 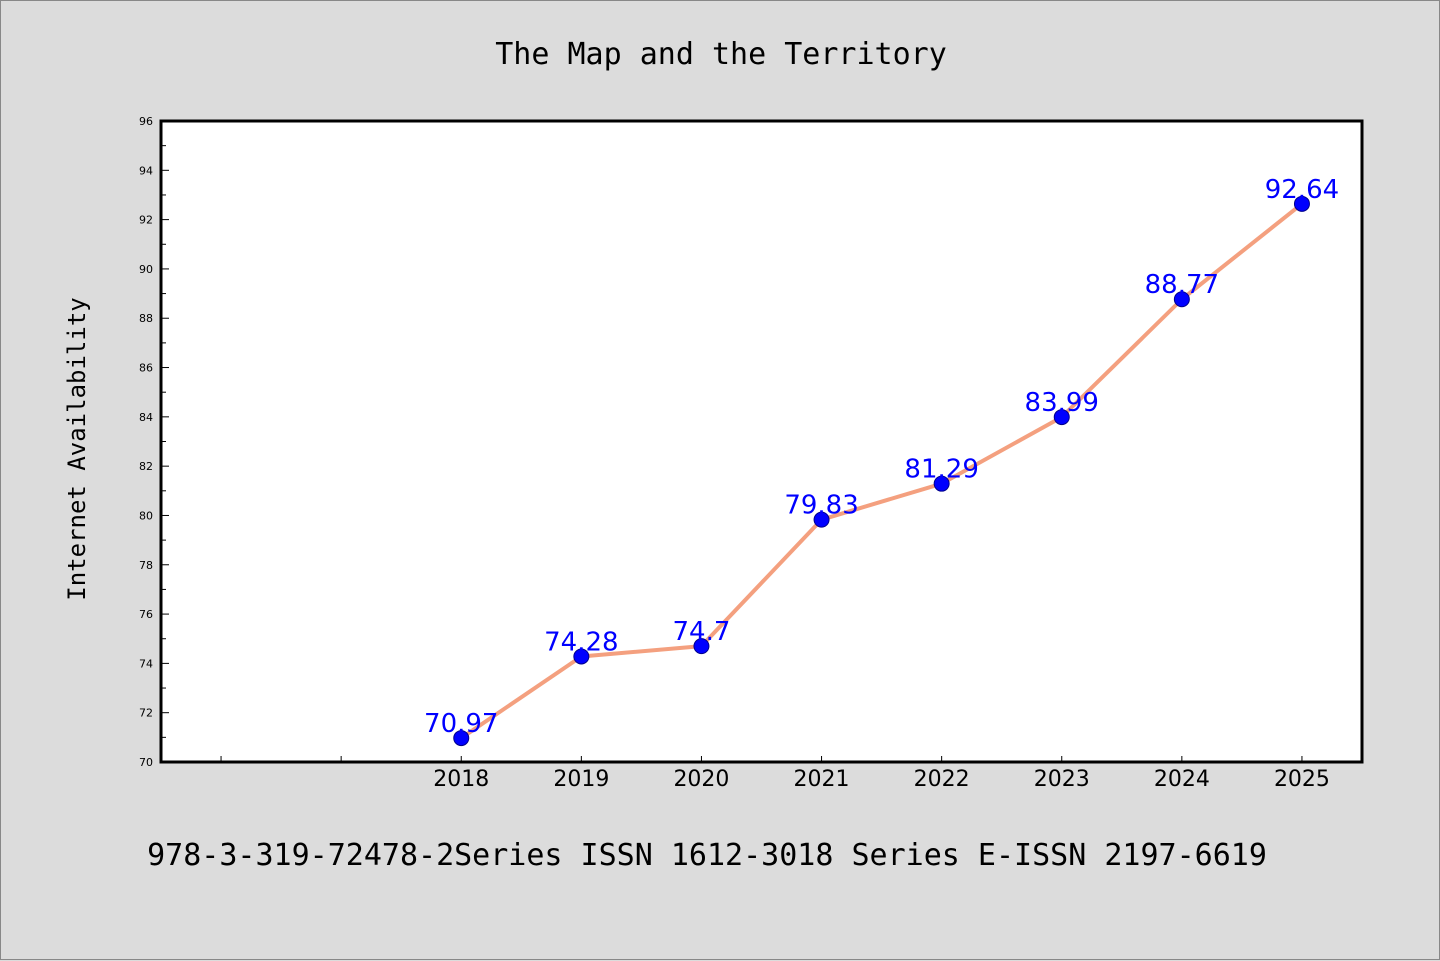 I want to click on chart-title: The Map and the Territory, so click(x=721, y=54).